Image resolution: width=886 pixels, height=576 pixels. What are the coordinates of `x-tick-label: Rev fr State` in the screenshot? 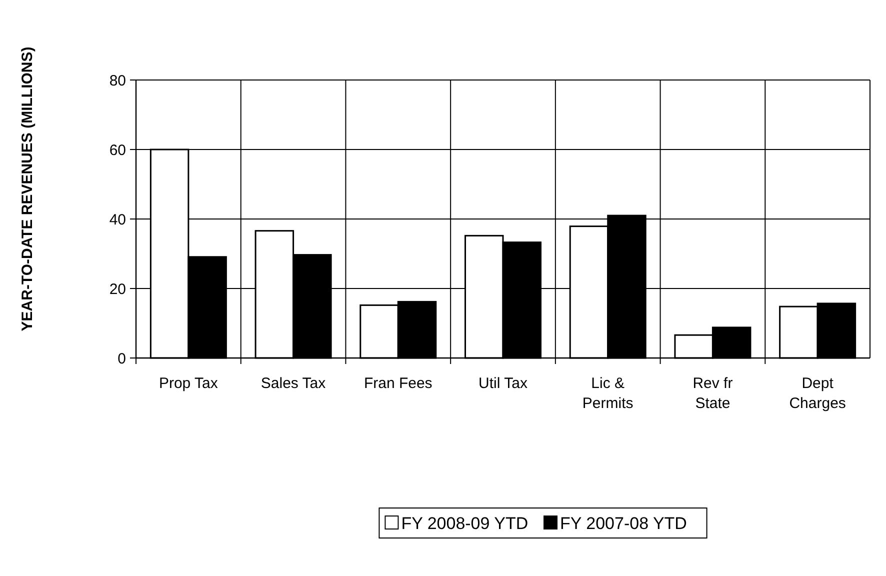 It's located at (712, 393).